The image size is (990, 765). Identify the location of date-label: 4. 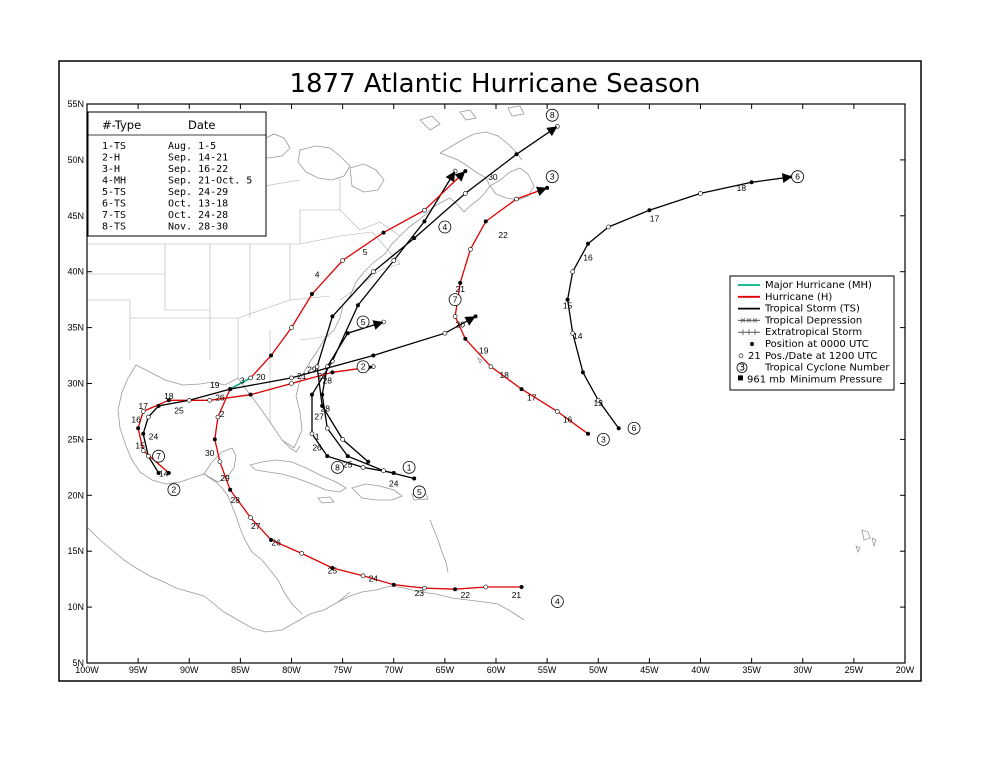
(317, 274).